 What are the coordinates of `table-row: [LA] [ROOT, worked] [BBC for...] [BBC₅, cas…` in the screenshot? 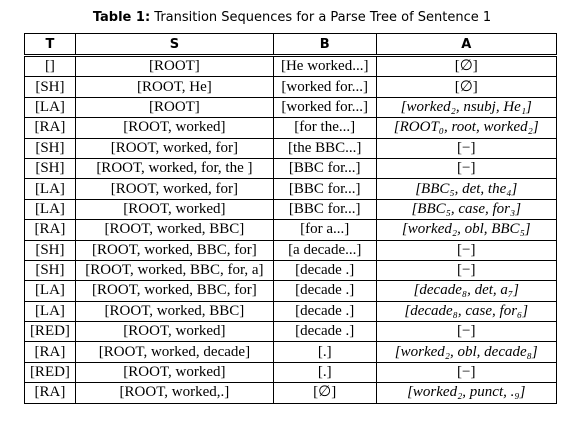 It's located at (290, 209).